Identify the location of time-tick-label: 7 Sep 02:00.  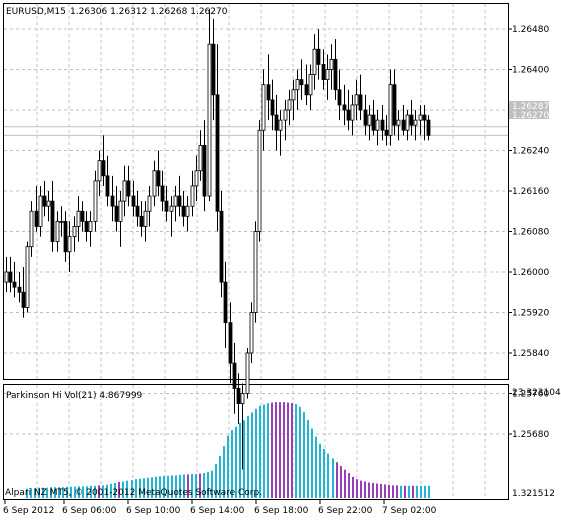
(409, 511).